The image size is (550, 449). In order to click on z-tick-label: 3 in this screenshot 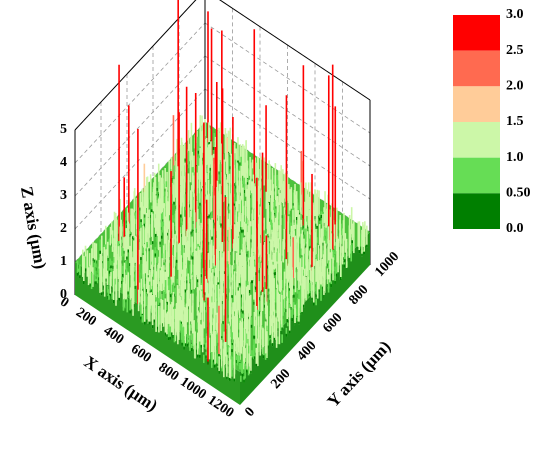, I will do `click(63, 195)`.